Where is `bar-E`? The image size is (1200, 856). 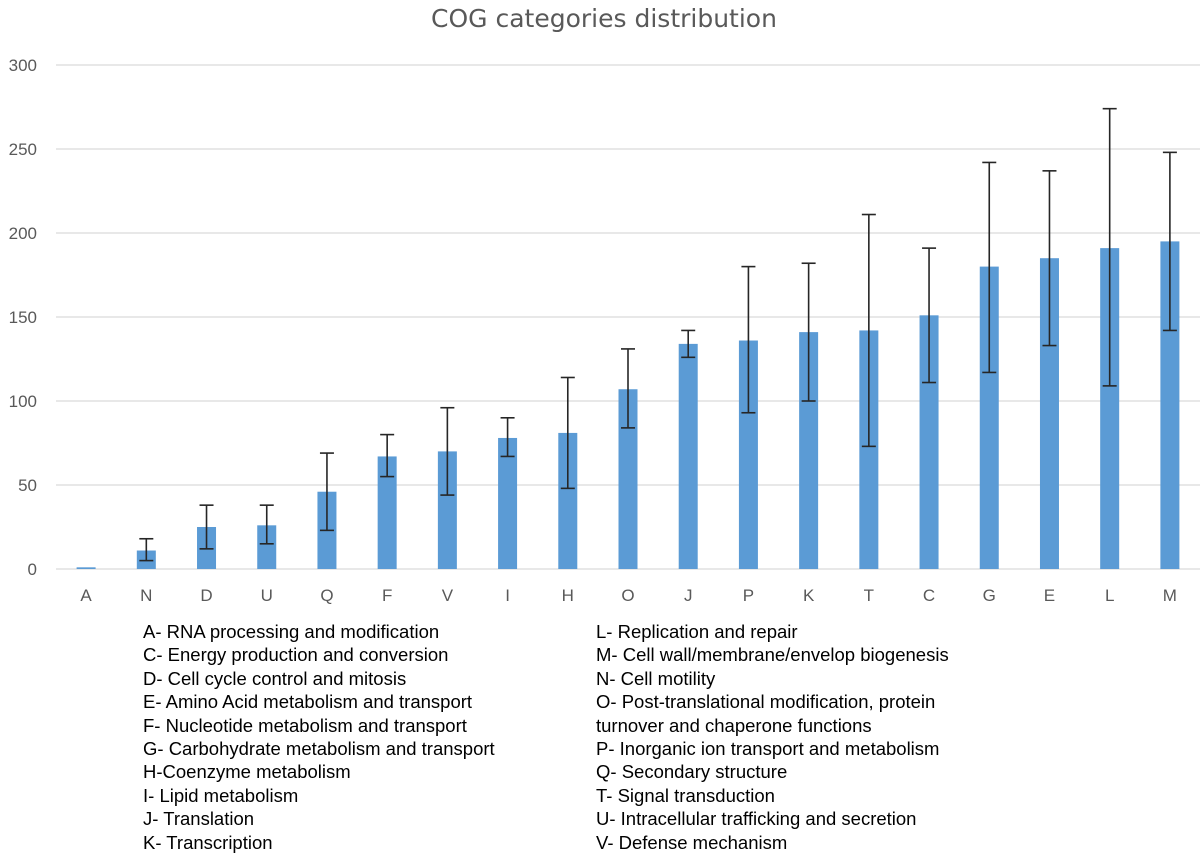
bar-E is located at coordinates (1049, 413).